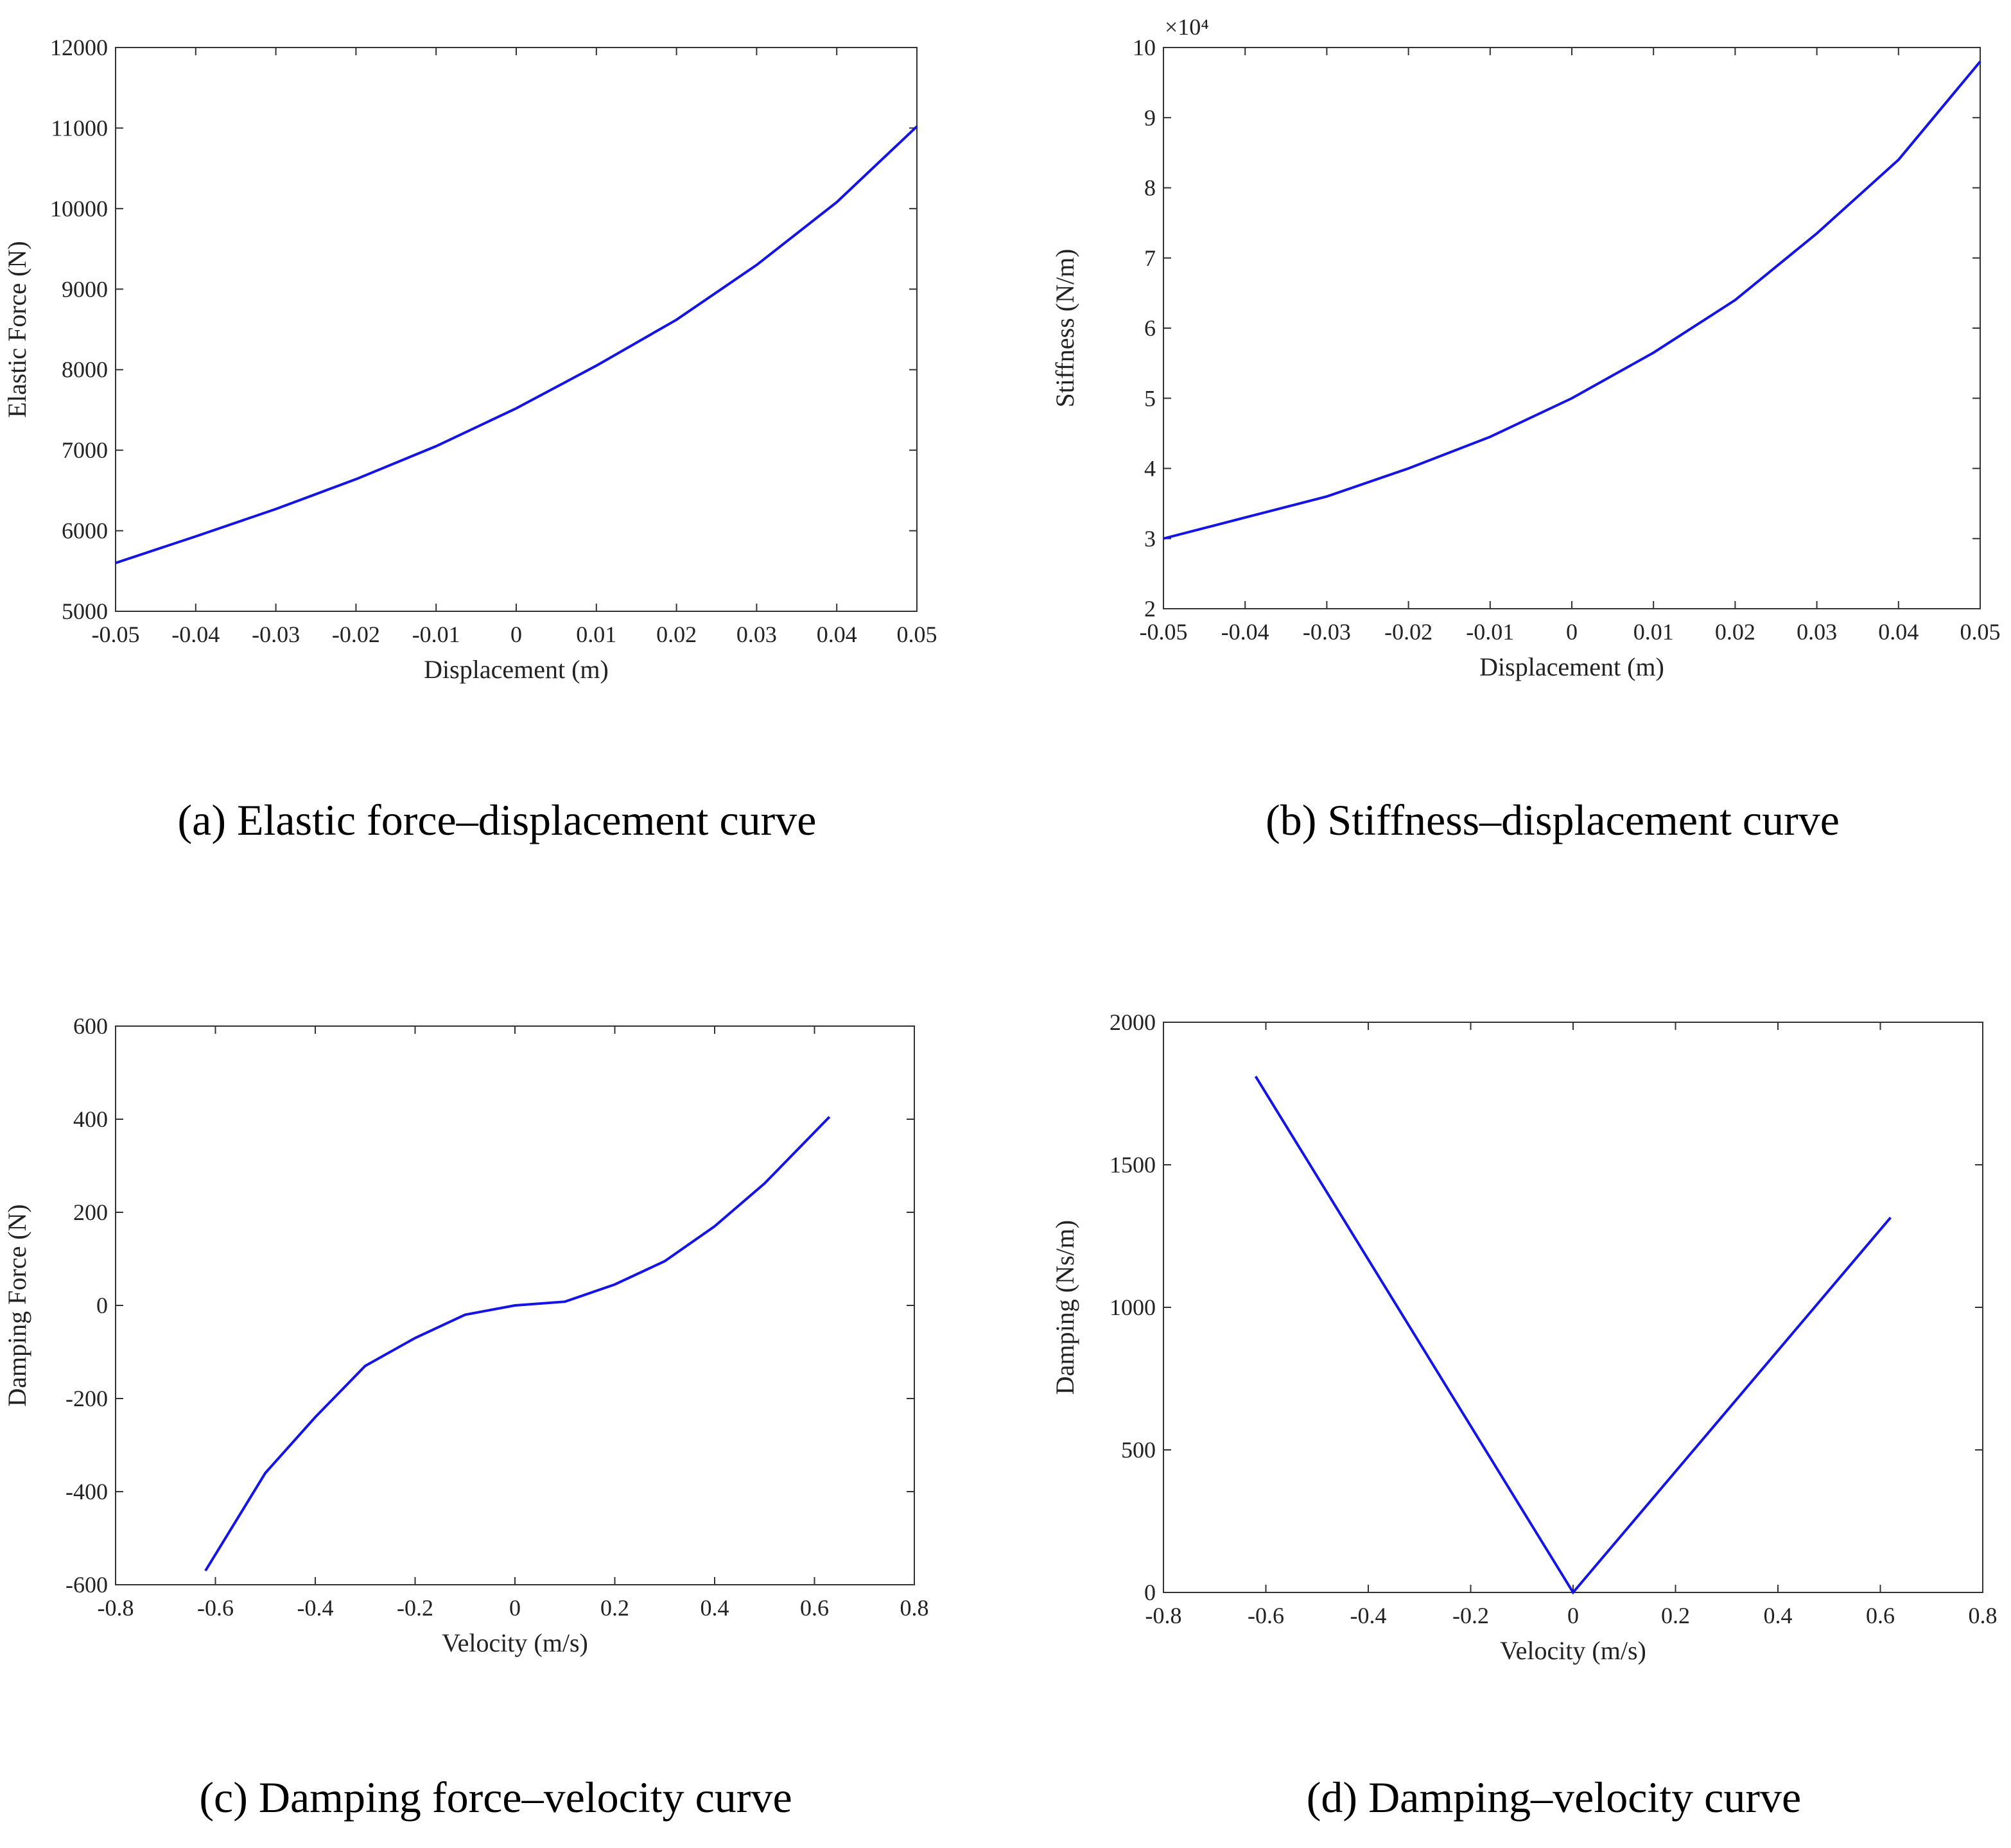  Describe the element at coordinates (1150, 398) in the screenshot. I see `y-tick-label: 5` at that location.